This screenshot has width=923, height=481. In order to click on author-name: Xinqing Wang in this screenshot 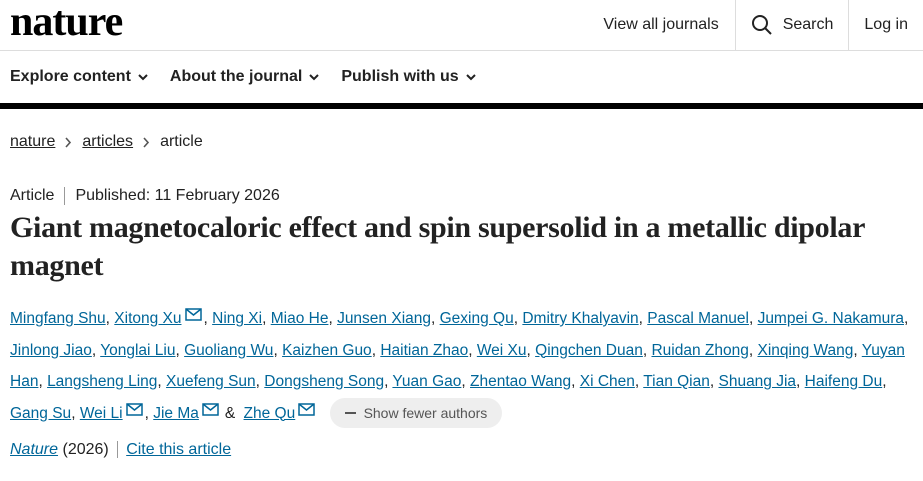, I will do `click(805, 350)`.